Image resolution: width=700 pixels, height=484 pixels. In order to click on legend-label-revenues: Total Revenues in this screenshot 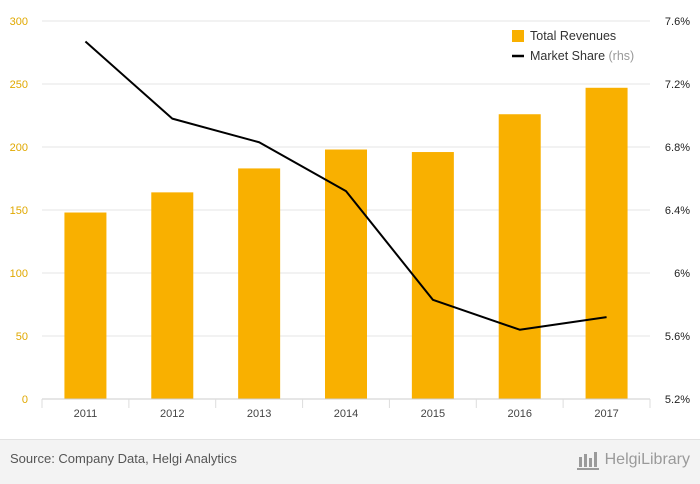, I will do `click(573, 36)`.